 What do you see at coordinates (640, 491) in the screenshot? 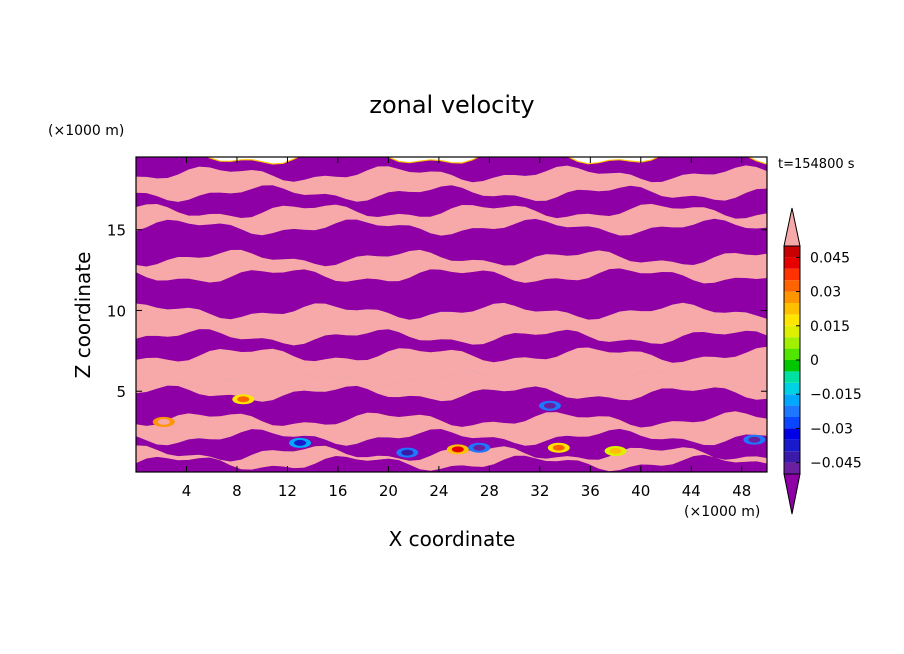
I see `x-tick-label: 40` at bounding box center [640, 491].